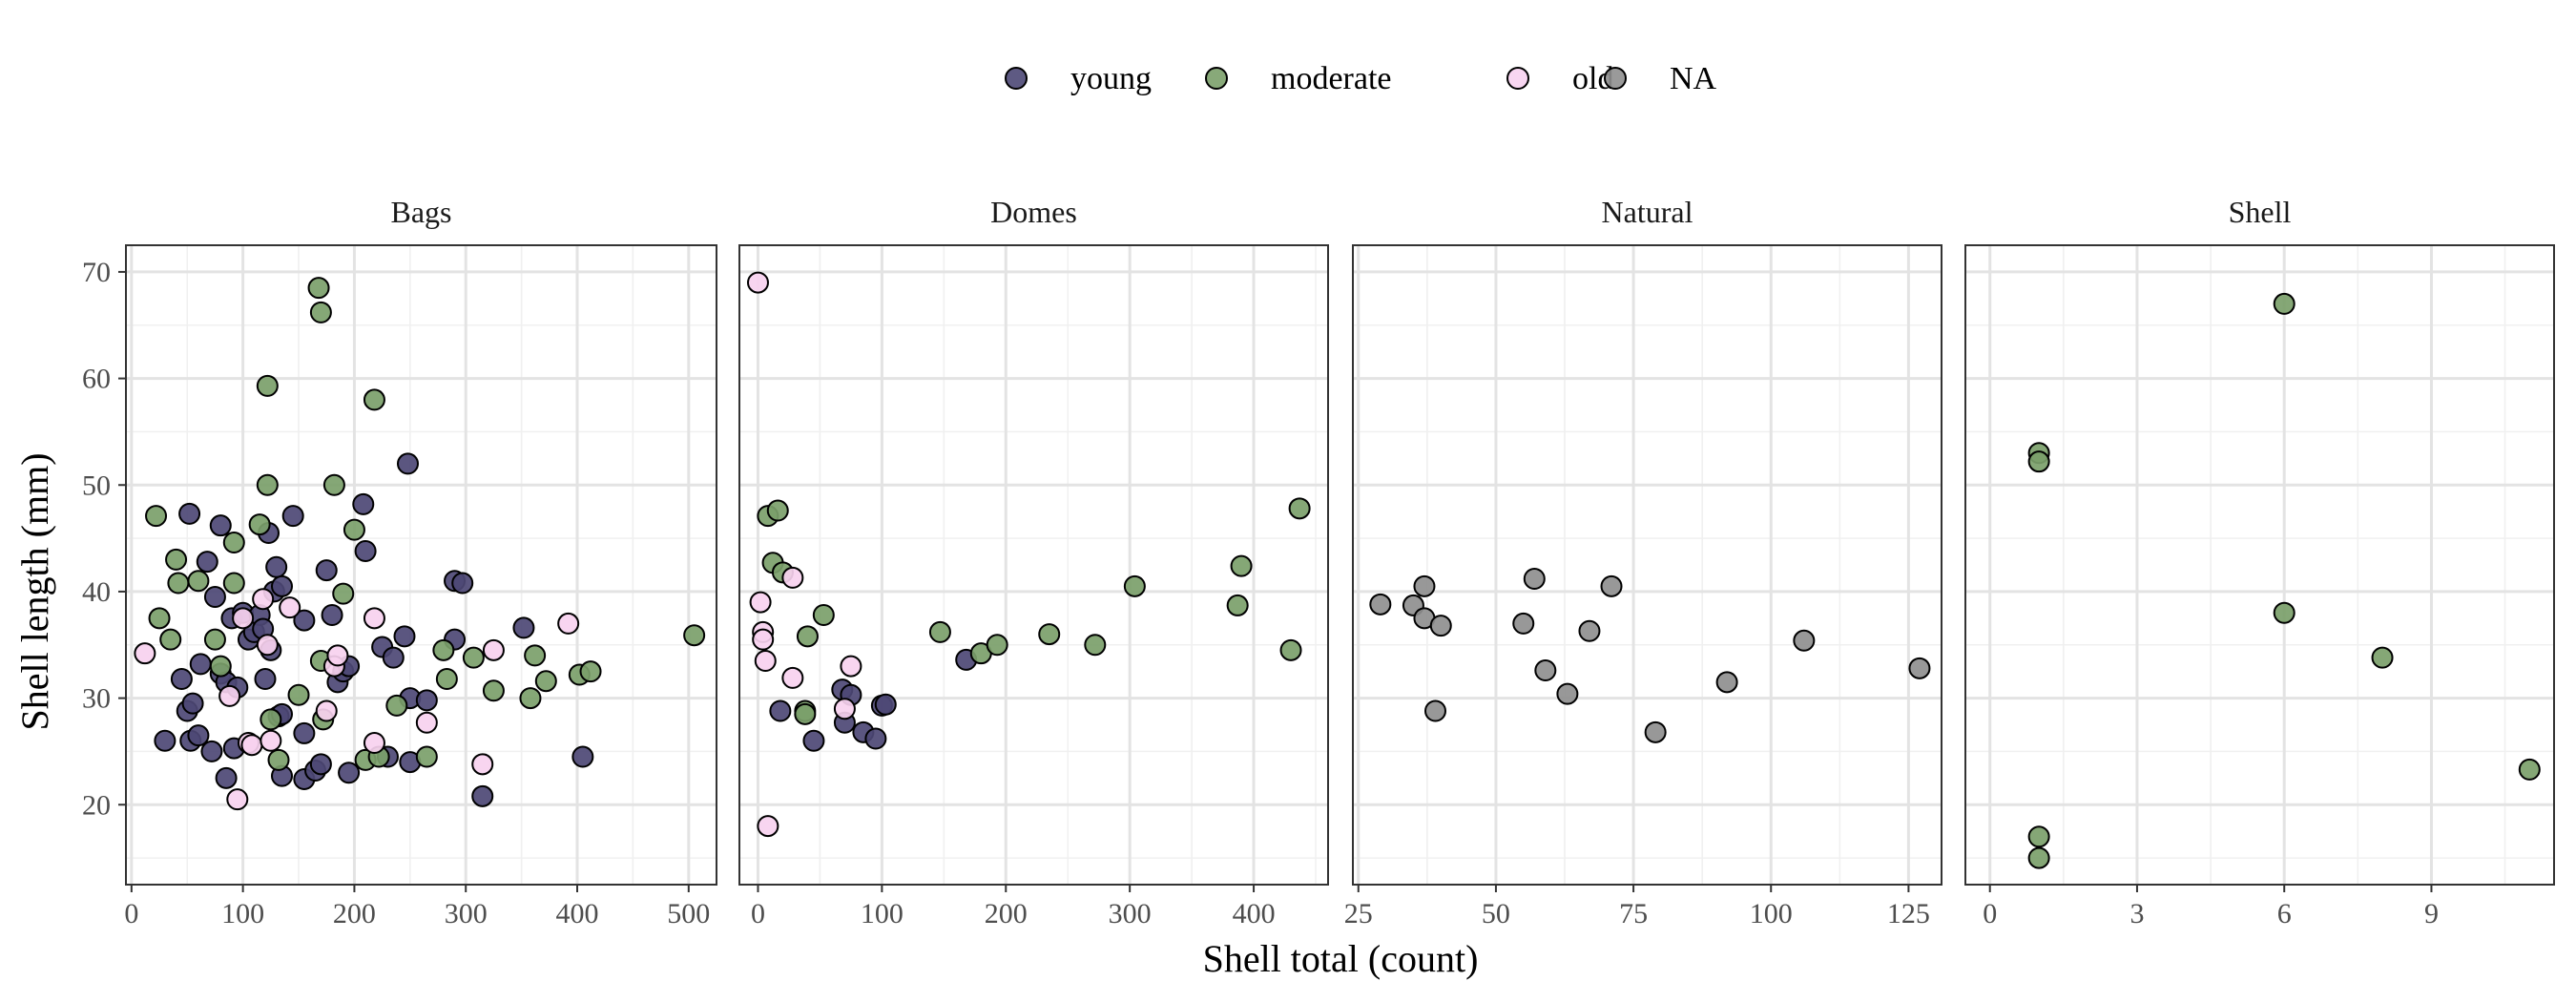  Describe the element at coordinates (1517, 78) in the screenshot. I see `legend-marker-old` at that location.